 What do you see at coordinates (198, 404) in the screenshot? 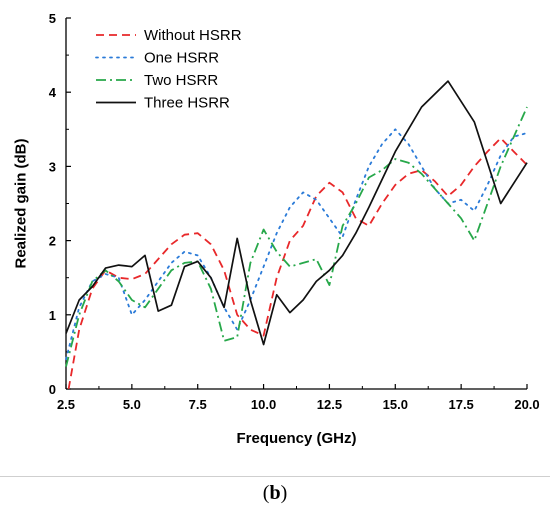
I see `x-tick-label: 7.5` at bounding box center [198, 404].